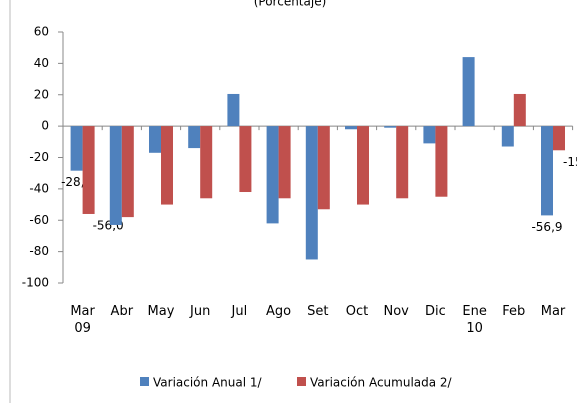 The image size is (577, 403). I want to click on chart-border, so click(10, 201).